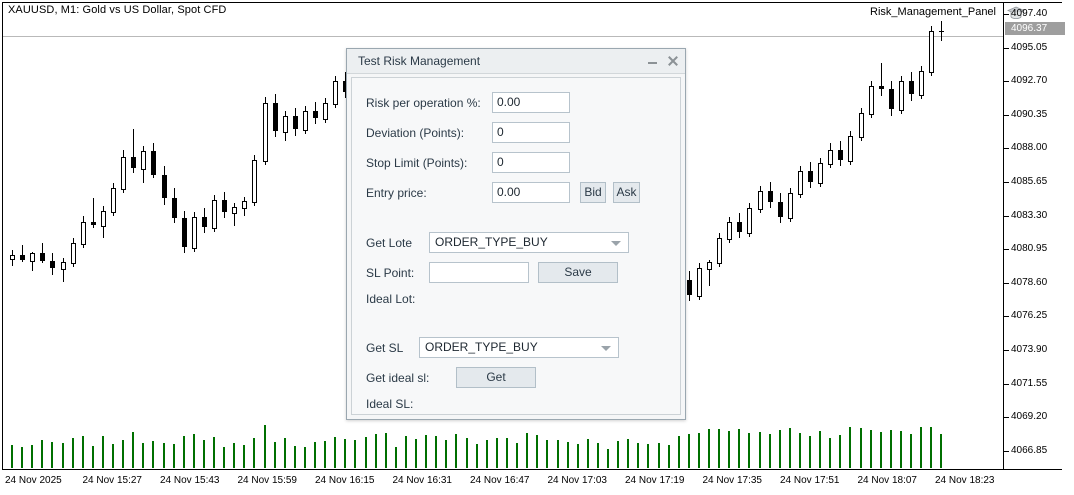  I want to click on entry-price-row: Entry price: 0.00 Bid Ask, so click(503, 192).